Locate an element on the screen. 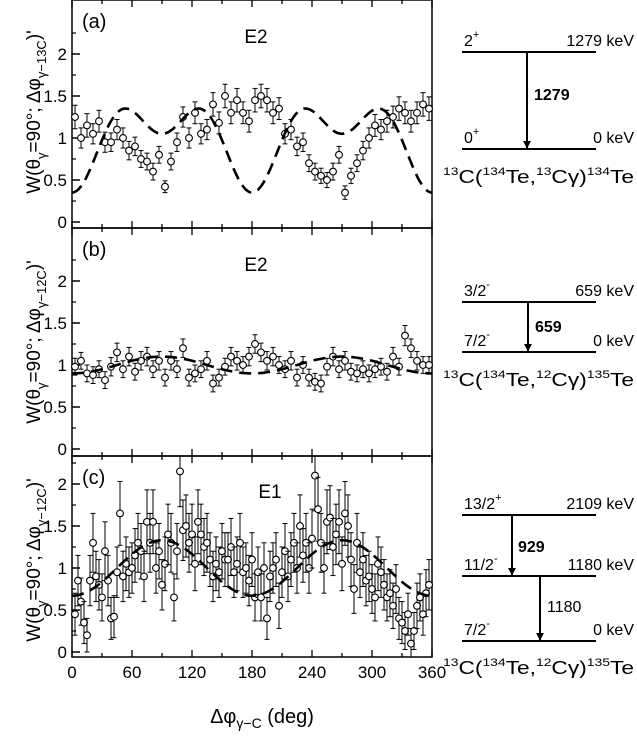 The width and height of the screenshot is (637, 744). x-tick-label: 240 is located at coordinates (312, 672).